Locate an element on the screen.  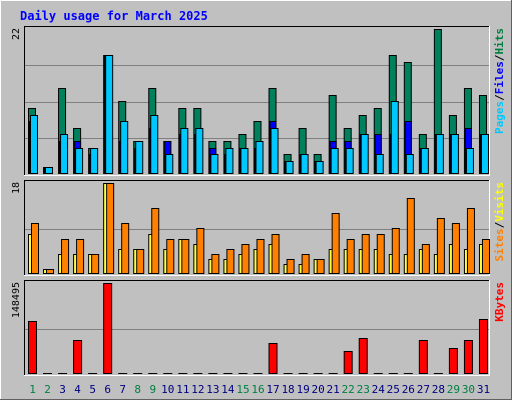
x-label-day-22: 22 is located at coordinates (348, 389).